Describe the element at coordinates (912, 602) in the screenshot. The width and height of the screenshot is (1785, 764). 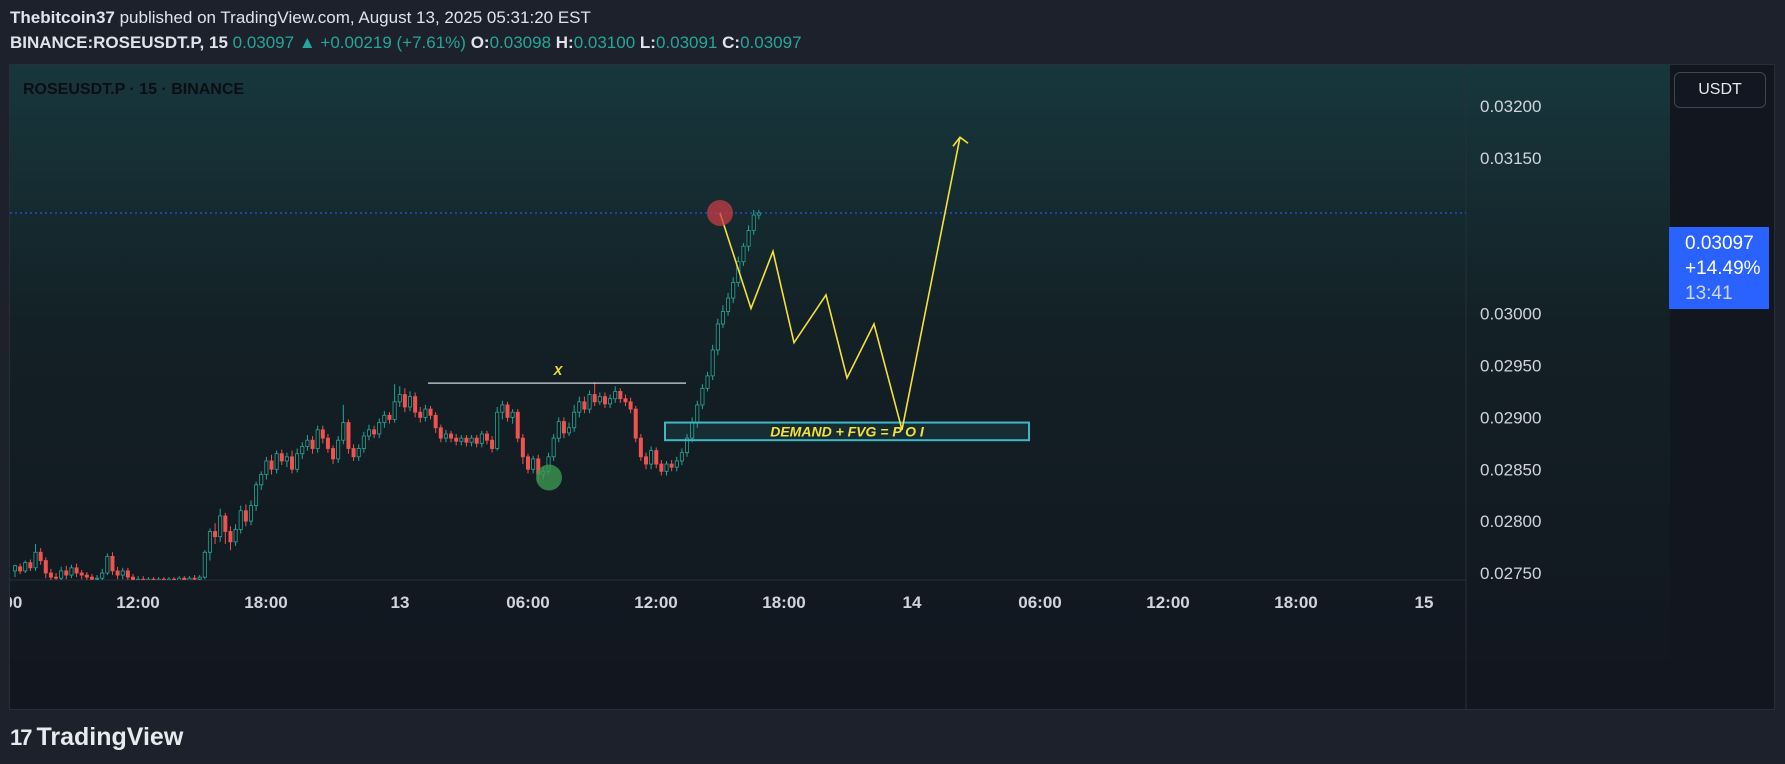
I see `x-tick-label: 14` at that location.